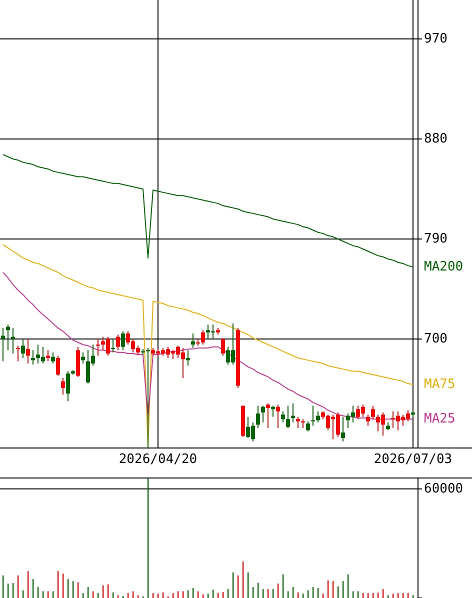 Image resolution: width=472 pixels, height=598 pixels. I want to click on y-tick-label: 60000, so click(444, 488).